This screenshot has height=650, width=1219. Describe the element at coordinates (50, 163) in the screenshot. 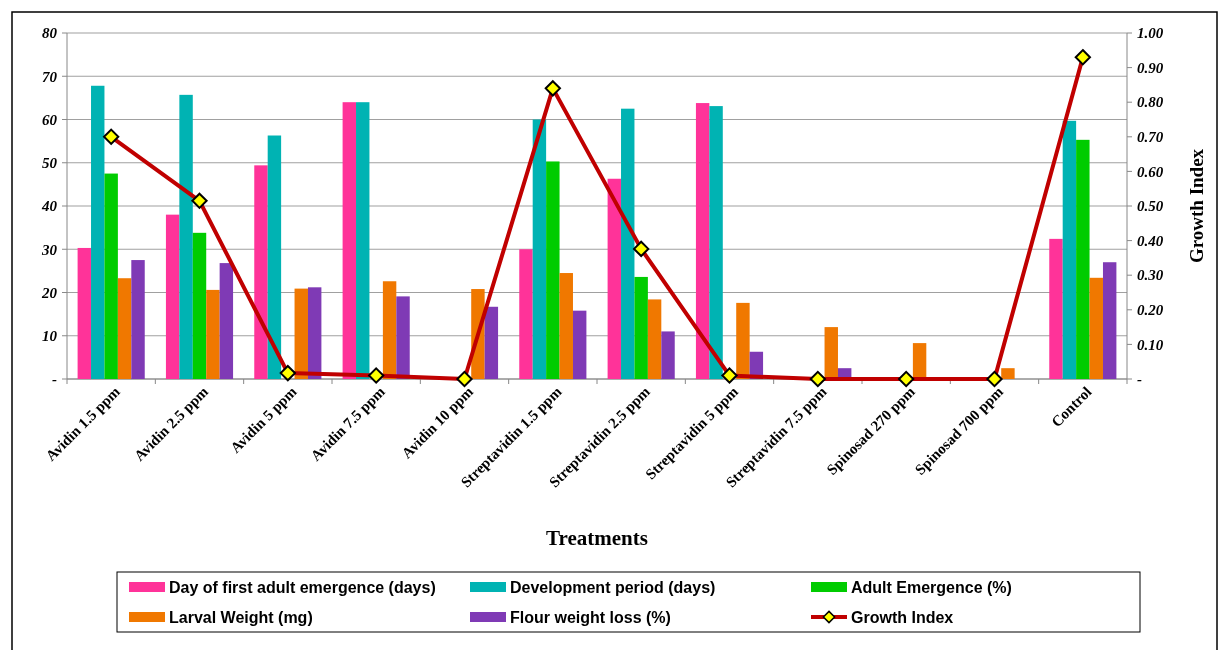

I see `y-tick-label: 50` at that location.